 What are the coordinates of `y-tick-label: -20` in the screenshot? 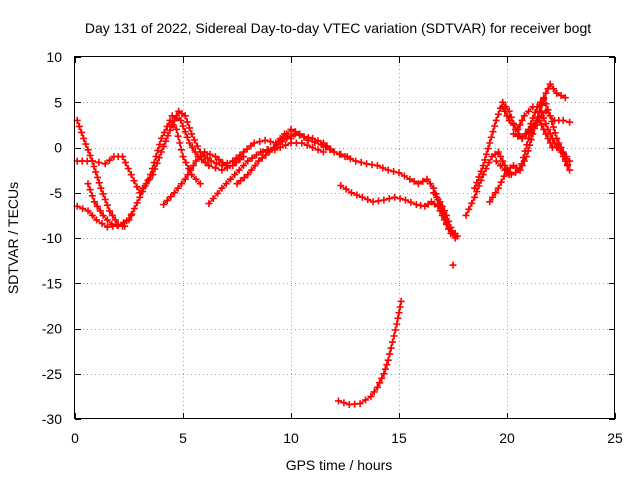 It's located at (52, 329).